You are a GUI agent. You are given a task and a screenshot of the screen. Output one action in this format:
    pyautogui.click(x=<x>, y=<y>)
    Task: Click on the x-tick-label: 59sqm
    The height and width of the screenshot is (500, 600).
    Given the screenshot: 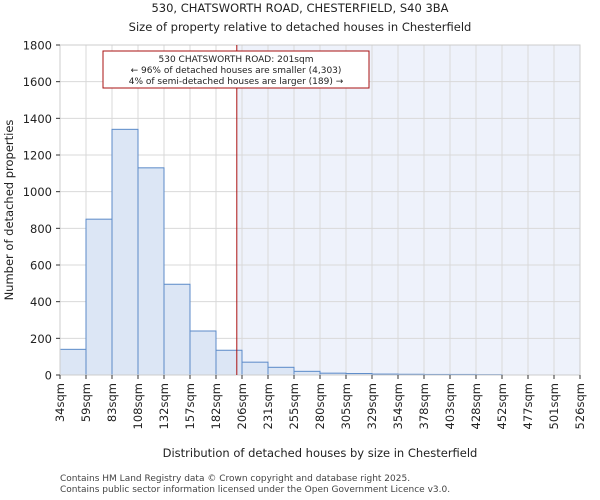 What is the action you would take?
    pyautogui.click(x=86, y=402)
    